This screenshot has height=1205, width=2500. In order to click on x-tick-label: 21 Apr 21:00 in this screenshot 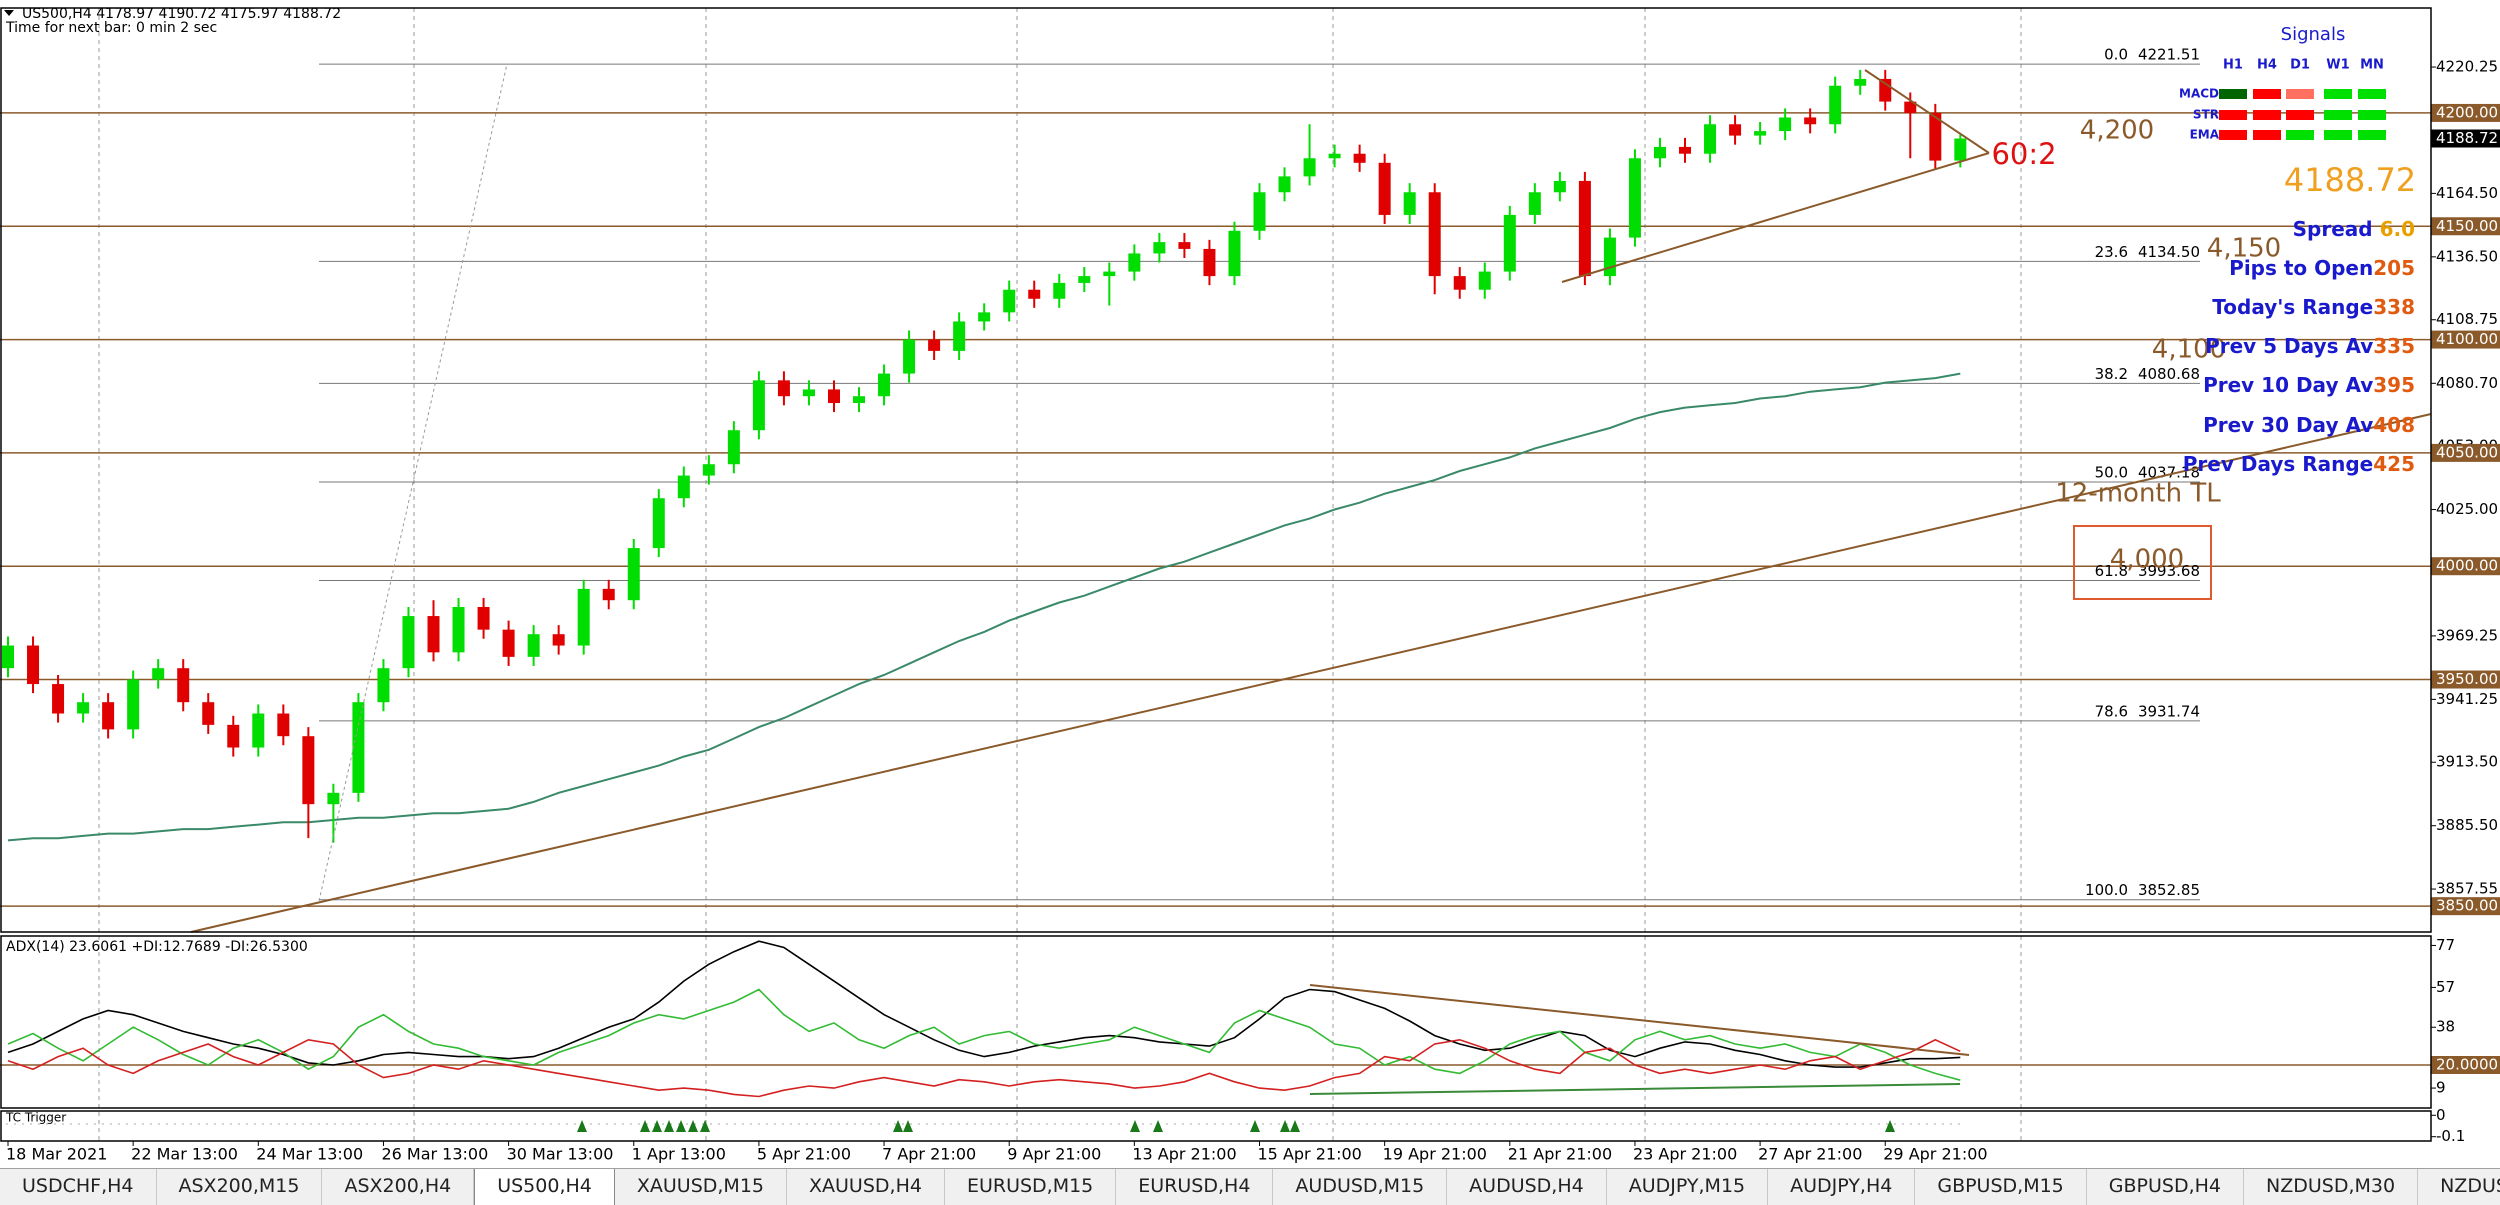, I will do `click(1560, 1154)`.